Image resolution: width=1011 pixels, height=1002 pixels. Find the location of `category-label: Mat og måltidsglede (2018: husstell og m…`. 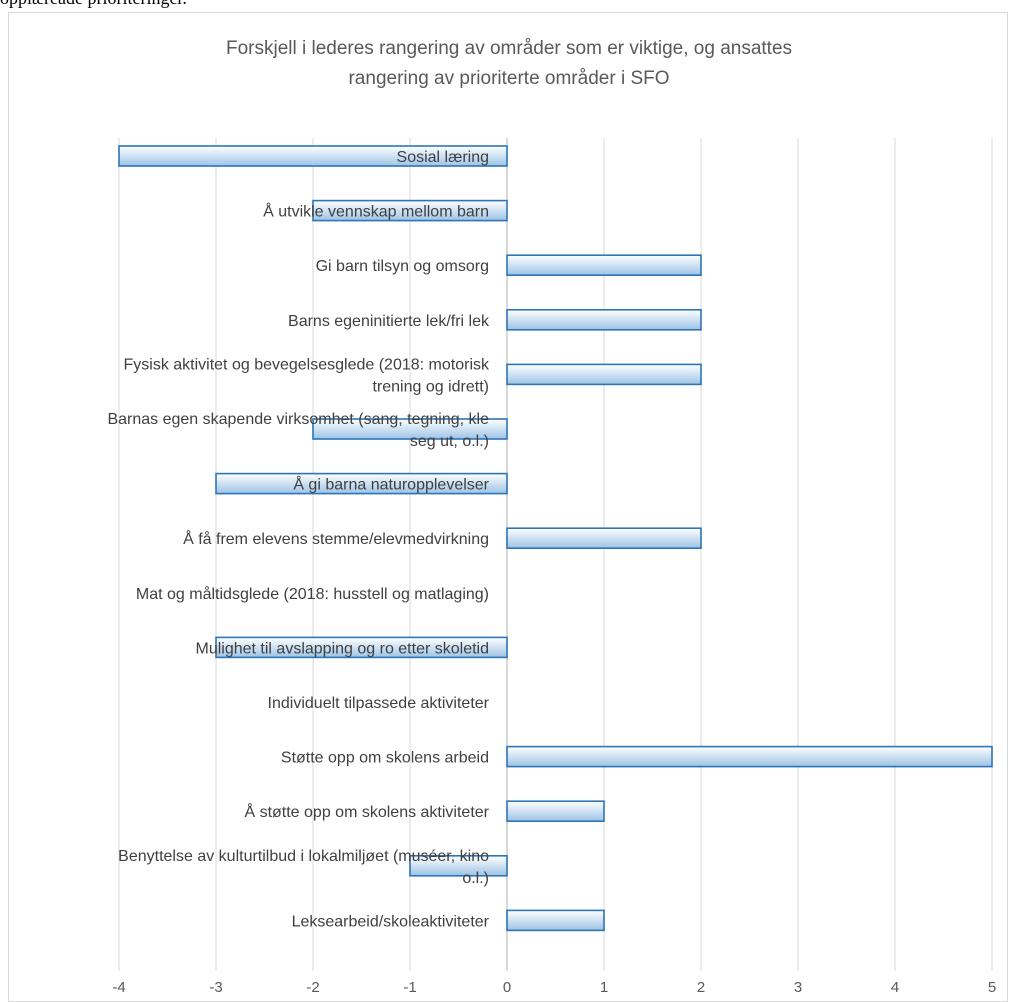

category-label: Mat og måltidsglede (2018: husstell og m… is located at coordinates (312, 594).